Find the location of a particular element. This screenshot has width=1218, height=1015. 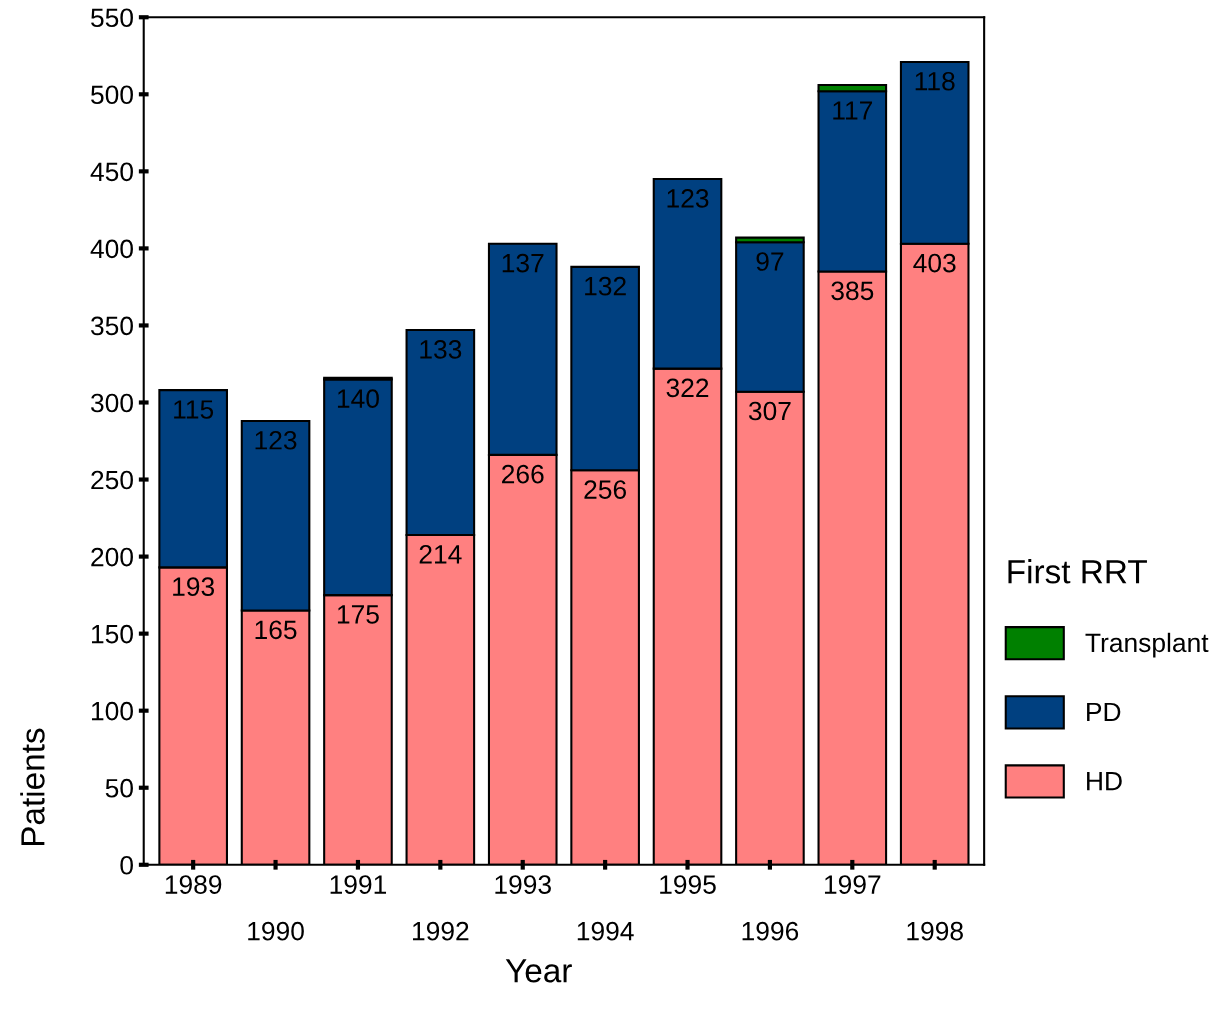

data-label: 385 is located at coordinates (852, 291).